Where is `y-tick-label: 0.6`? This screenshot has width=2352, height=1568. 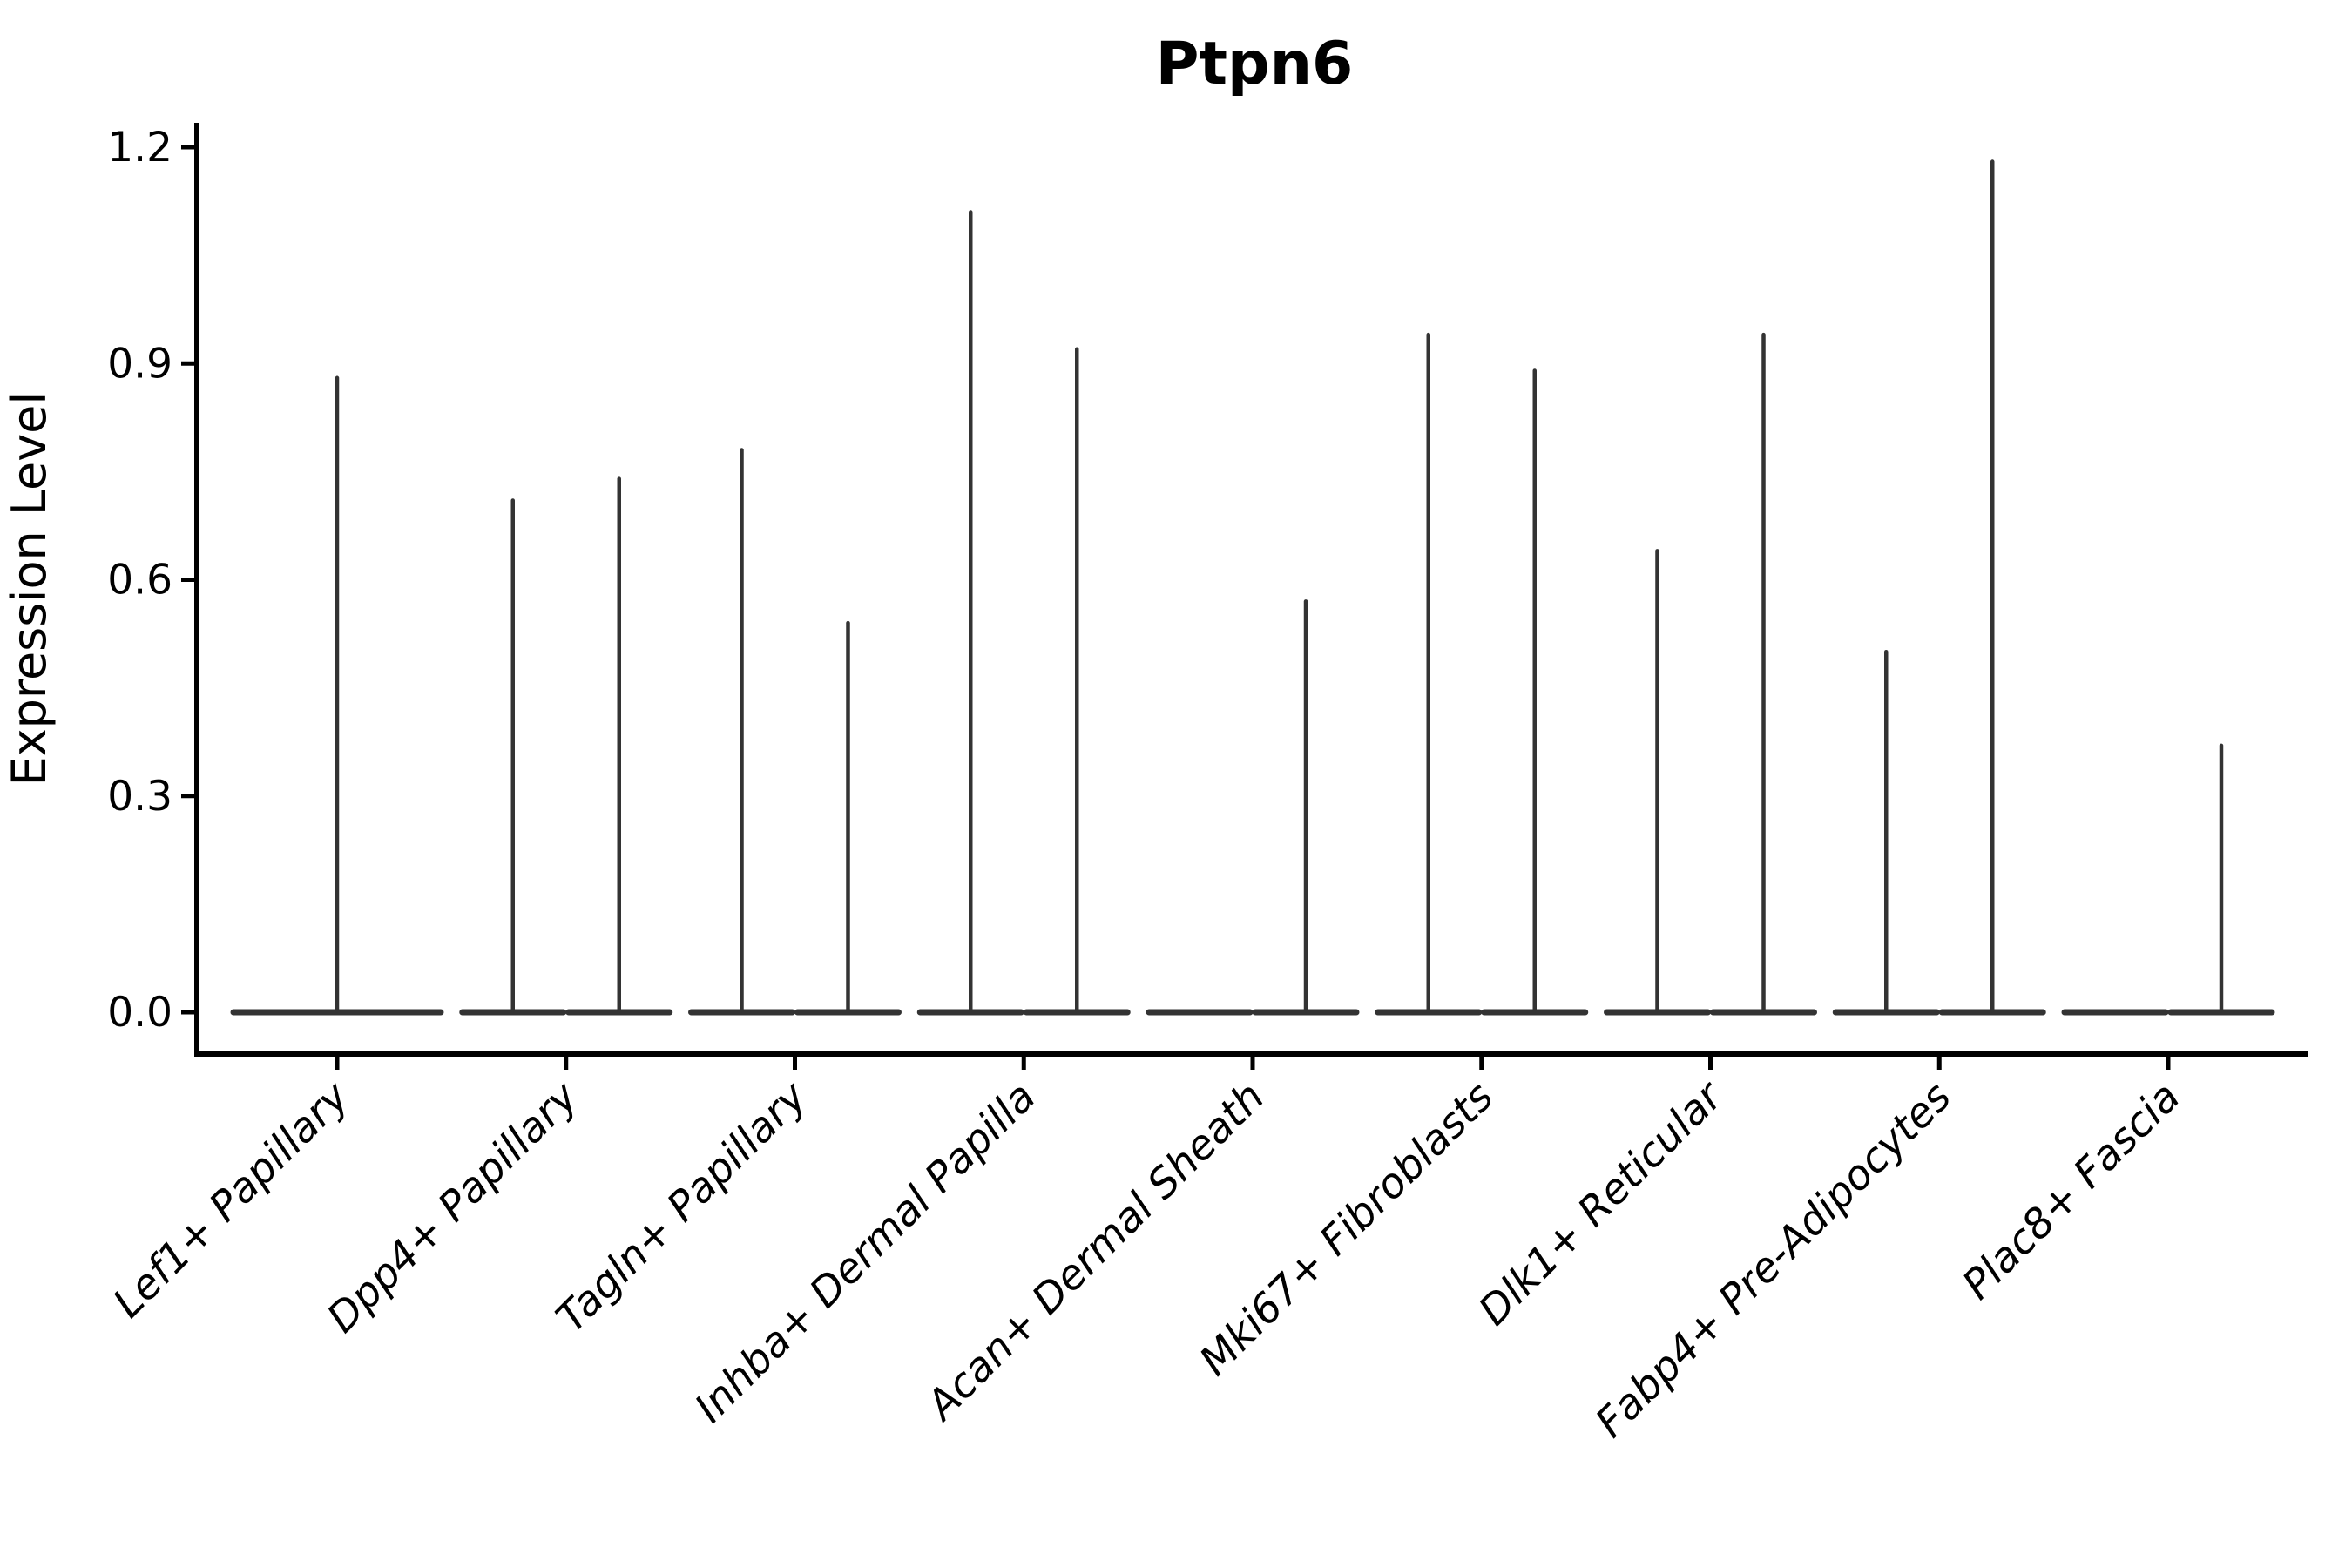 y-tick-label: 0.6 is located at coordinates (139, 581).